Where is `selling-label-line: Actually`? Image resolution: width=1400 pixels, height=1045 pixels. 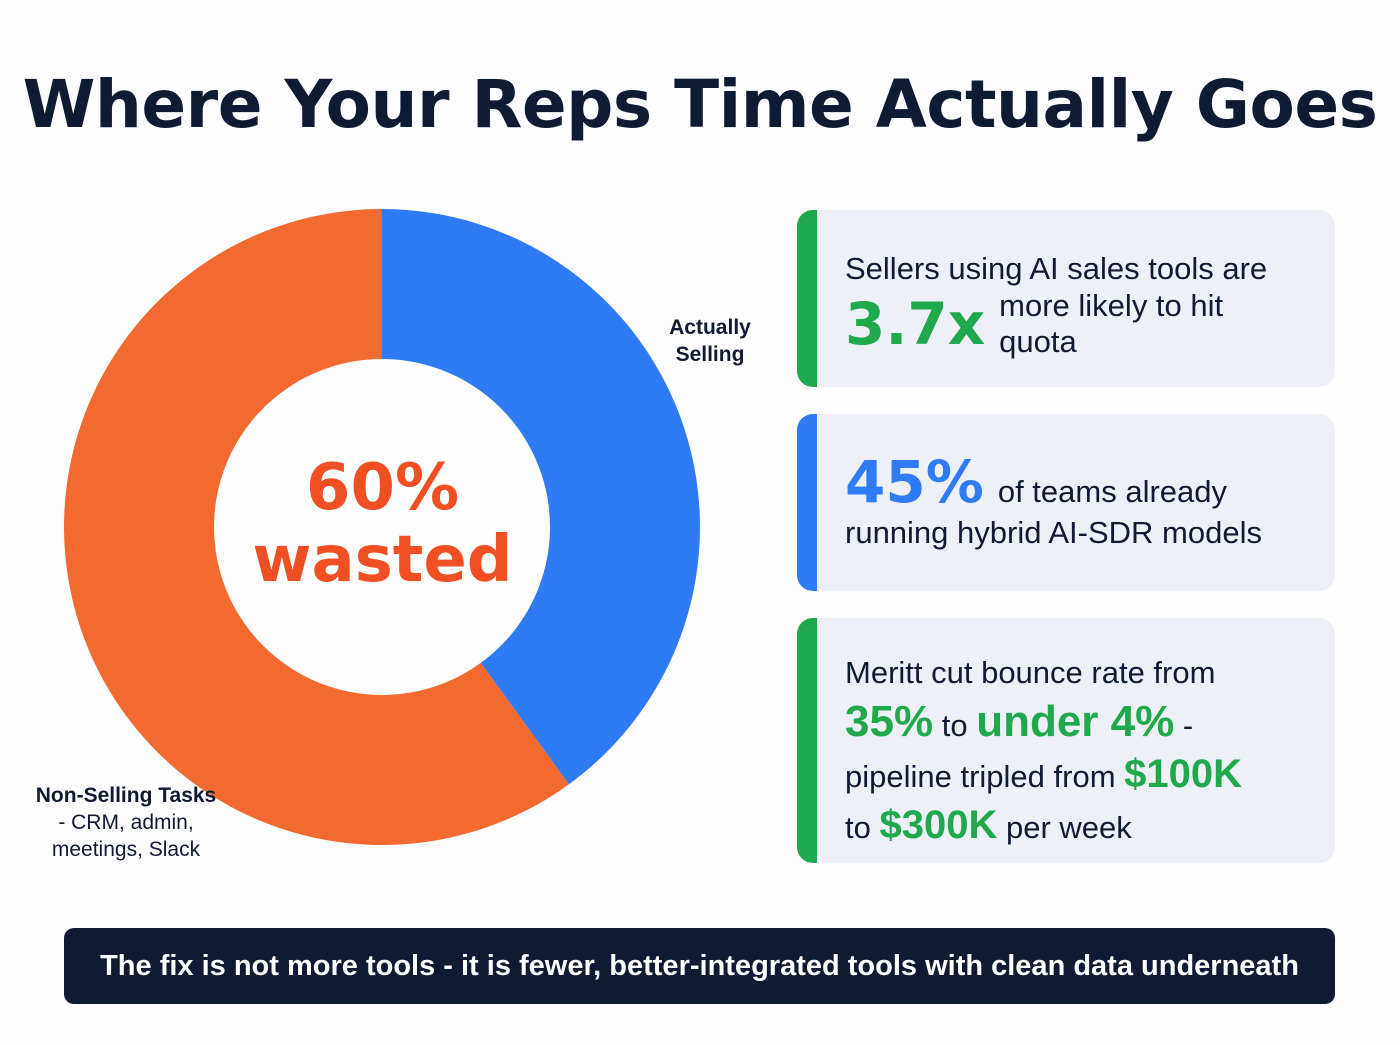 selling-label-line: Actually is located at coordinates (710, 327).